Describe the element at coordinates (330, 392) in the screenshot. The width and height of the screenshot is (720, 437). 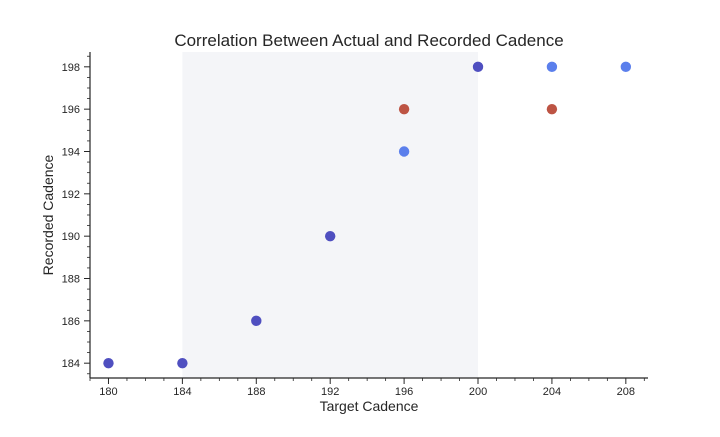
I see `x-tick-label: 192` at that location.